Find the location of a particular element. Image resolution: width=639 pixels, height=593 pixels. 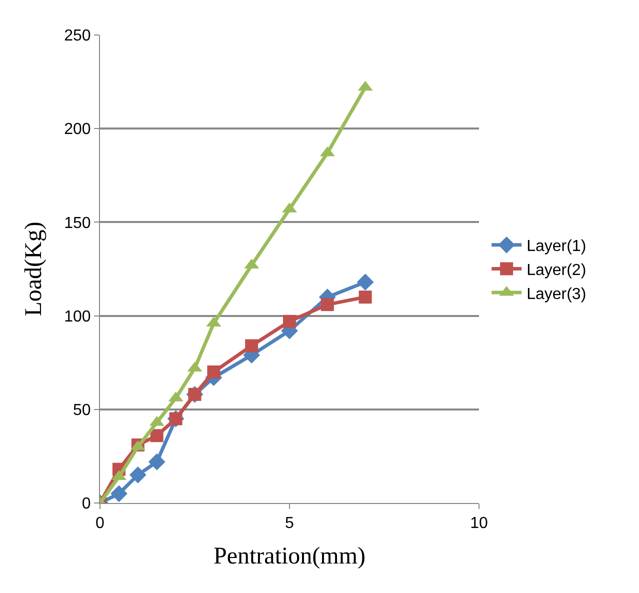

x-tick-label: 10 is located at coordinates (479, 523).